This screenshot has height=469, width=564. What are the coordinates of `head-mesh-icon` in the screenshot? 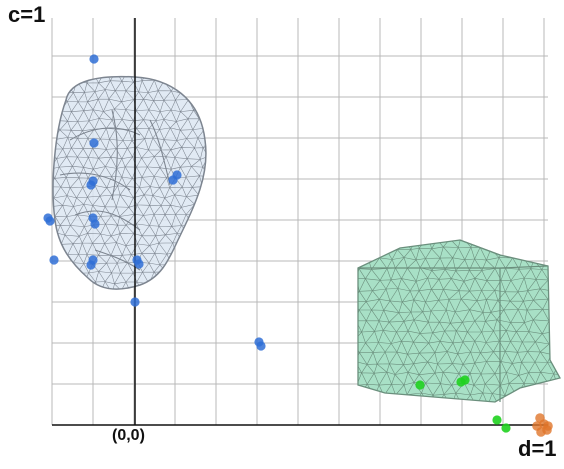 It's located at (129, 182).